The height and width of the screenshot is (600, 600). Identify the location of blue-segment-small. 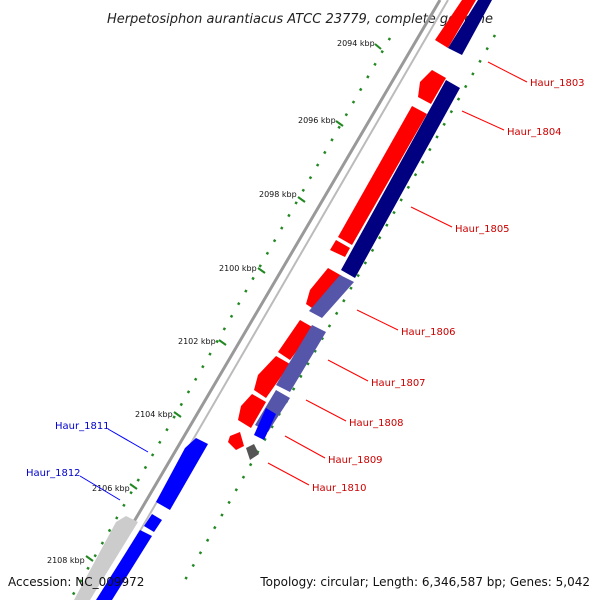
(265, 424).